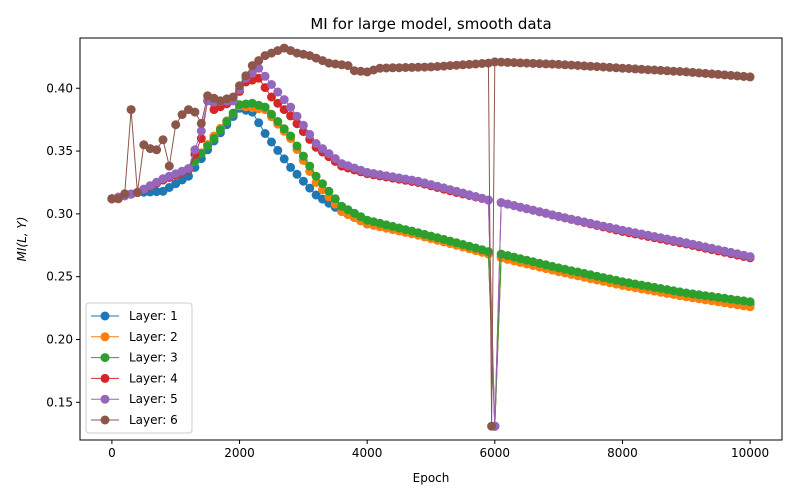 This screenshot has height=500, width=800. Describe the element at coordinates (153, 358) in the screenshot. I see `legend-label: Layer: 3` at that location.